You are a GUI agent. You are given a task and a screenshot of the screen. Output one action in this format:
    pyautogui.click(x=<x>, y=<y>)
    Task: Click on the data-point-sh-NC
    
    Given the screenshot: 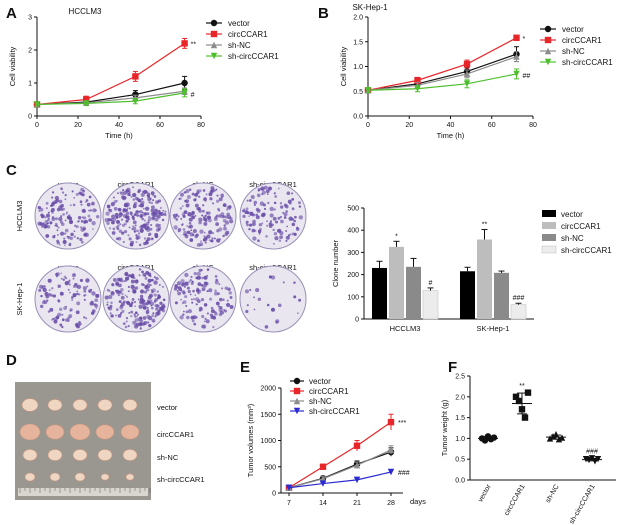 What is the action you would take?
    pyautogui.click(x=556, y=434)
    